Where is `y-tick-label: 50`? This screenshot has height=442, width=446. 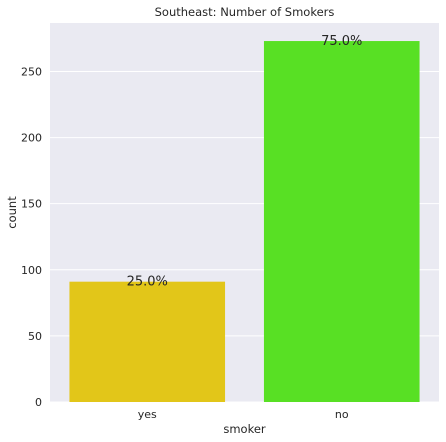 y-tick-label: 50 is located at coordinates (35, 336).